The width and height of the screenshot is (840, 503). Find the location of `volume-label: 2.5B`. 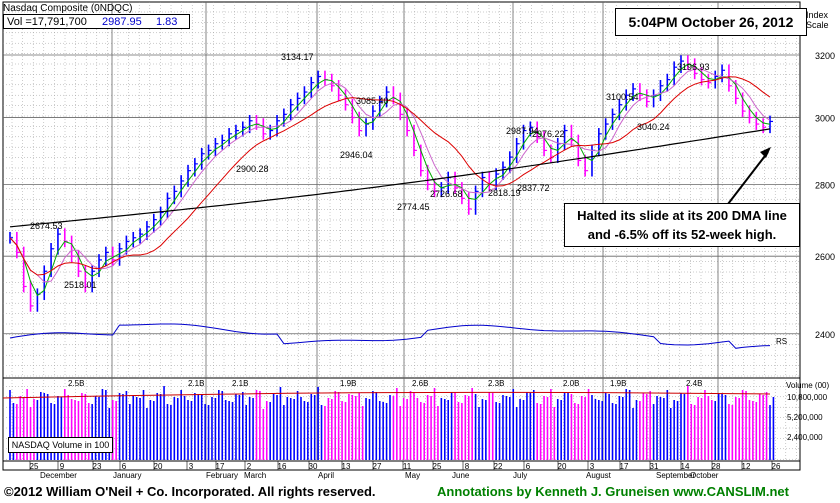

volume-label: 2.5B is located at coordinates (76, 383).